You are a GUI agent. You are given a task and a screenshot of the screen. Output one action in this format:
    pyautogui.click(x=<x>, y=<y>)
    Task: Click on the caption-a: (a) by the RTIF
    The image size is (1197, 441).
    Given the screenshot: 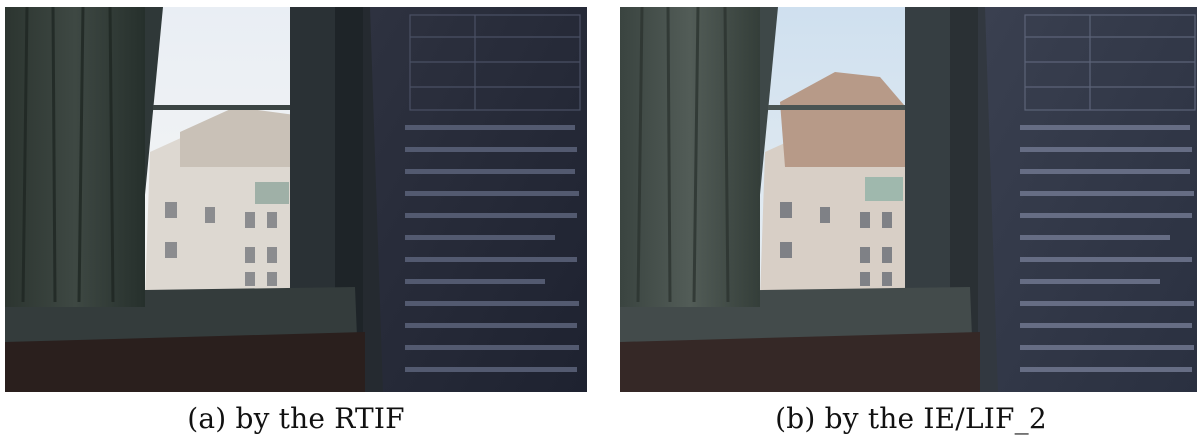 What is the action you would take?
    pyautogui.click(x=296, y=418)
    